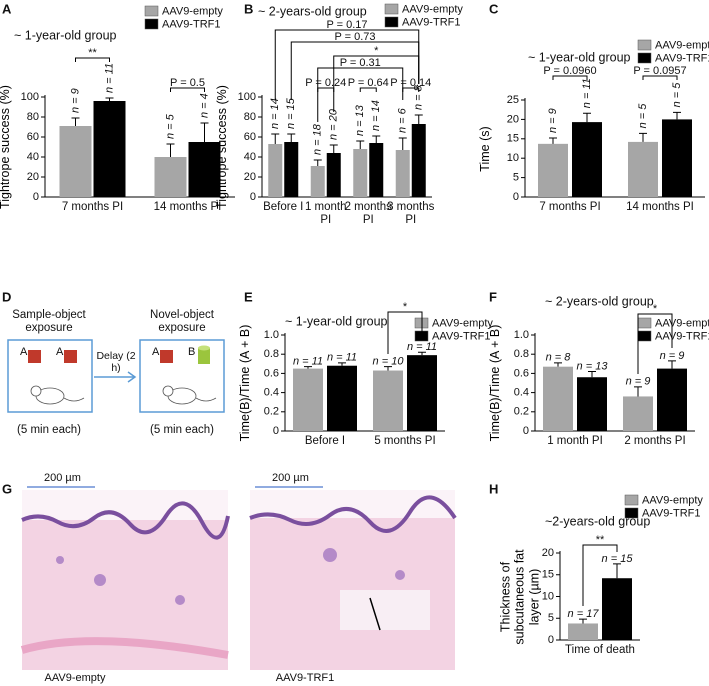 The height and width of the screenshot is (686, 709). What do you see at coordinates (410, 83) in the screenshot?
I see `significance-label: P = 0.14` at bounding box center [410, 83].